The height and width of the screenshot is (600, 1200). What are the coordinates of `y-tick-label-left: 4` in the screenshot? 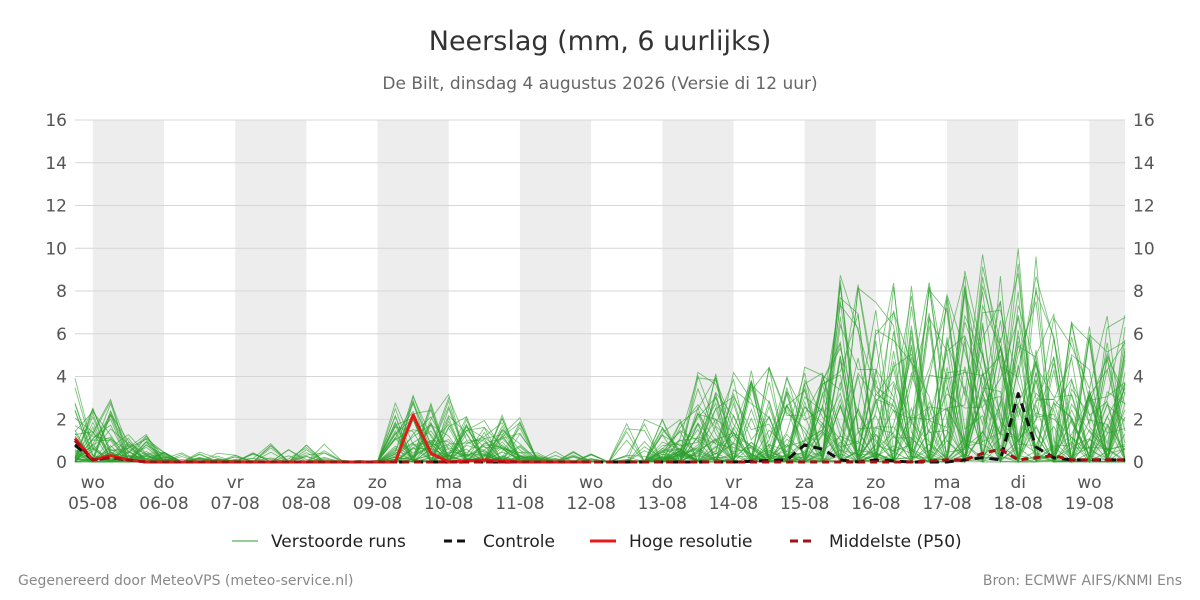 It's located at (61, 378).